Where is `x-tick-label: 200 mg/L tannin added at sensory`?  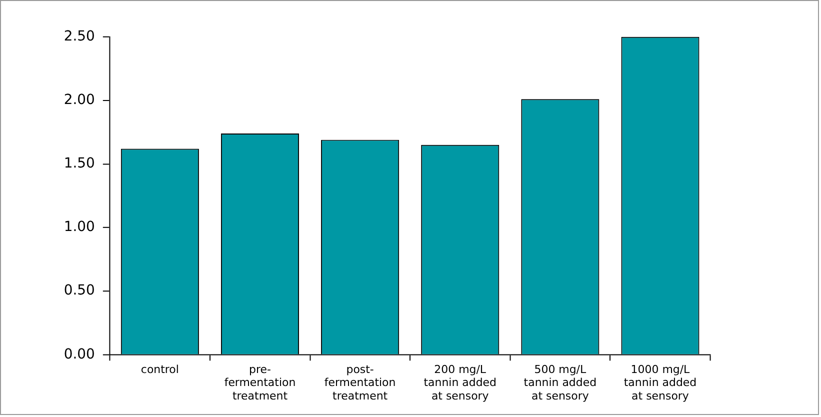 x-tick-label: 200 mg/L tannin added at sensory is located at coordinates (460, 382).